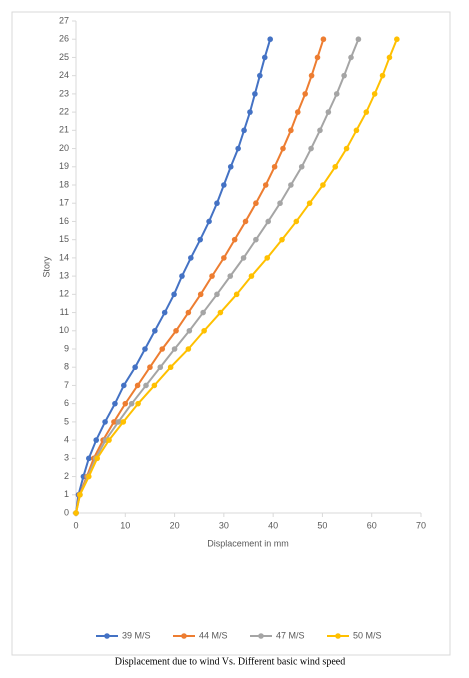 The width and height of the screenshot is (469, 678). Describe the element at coordinates (64, 294) in the screenshot. I see `y-tick-label: 12` at that location.